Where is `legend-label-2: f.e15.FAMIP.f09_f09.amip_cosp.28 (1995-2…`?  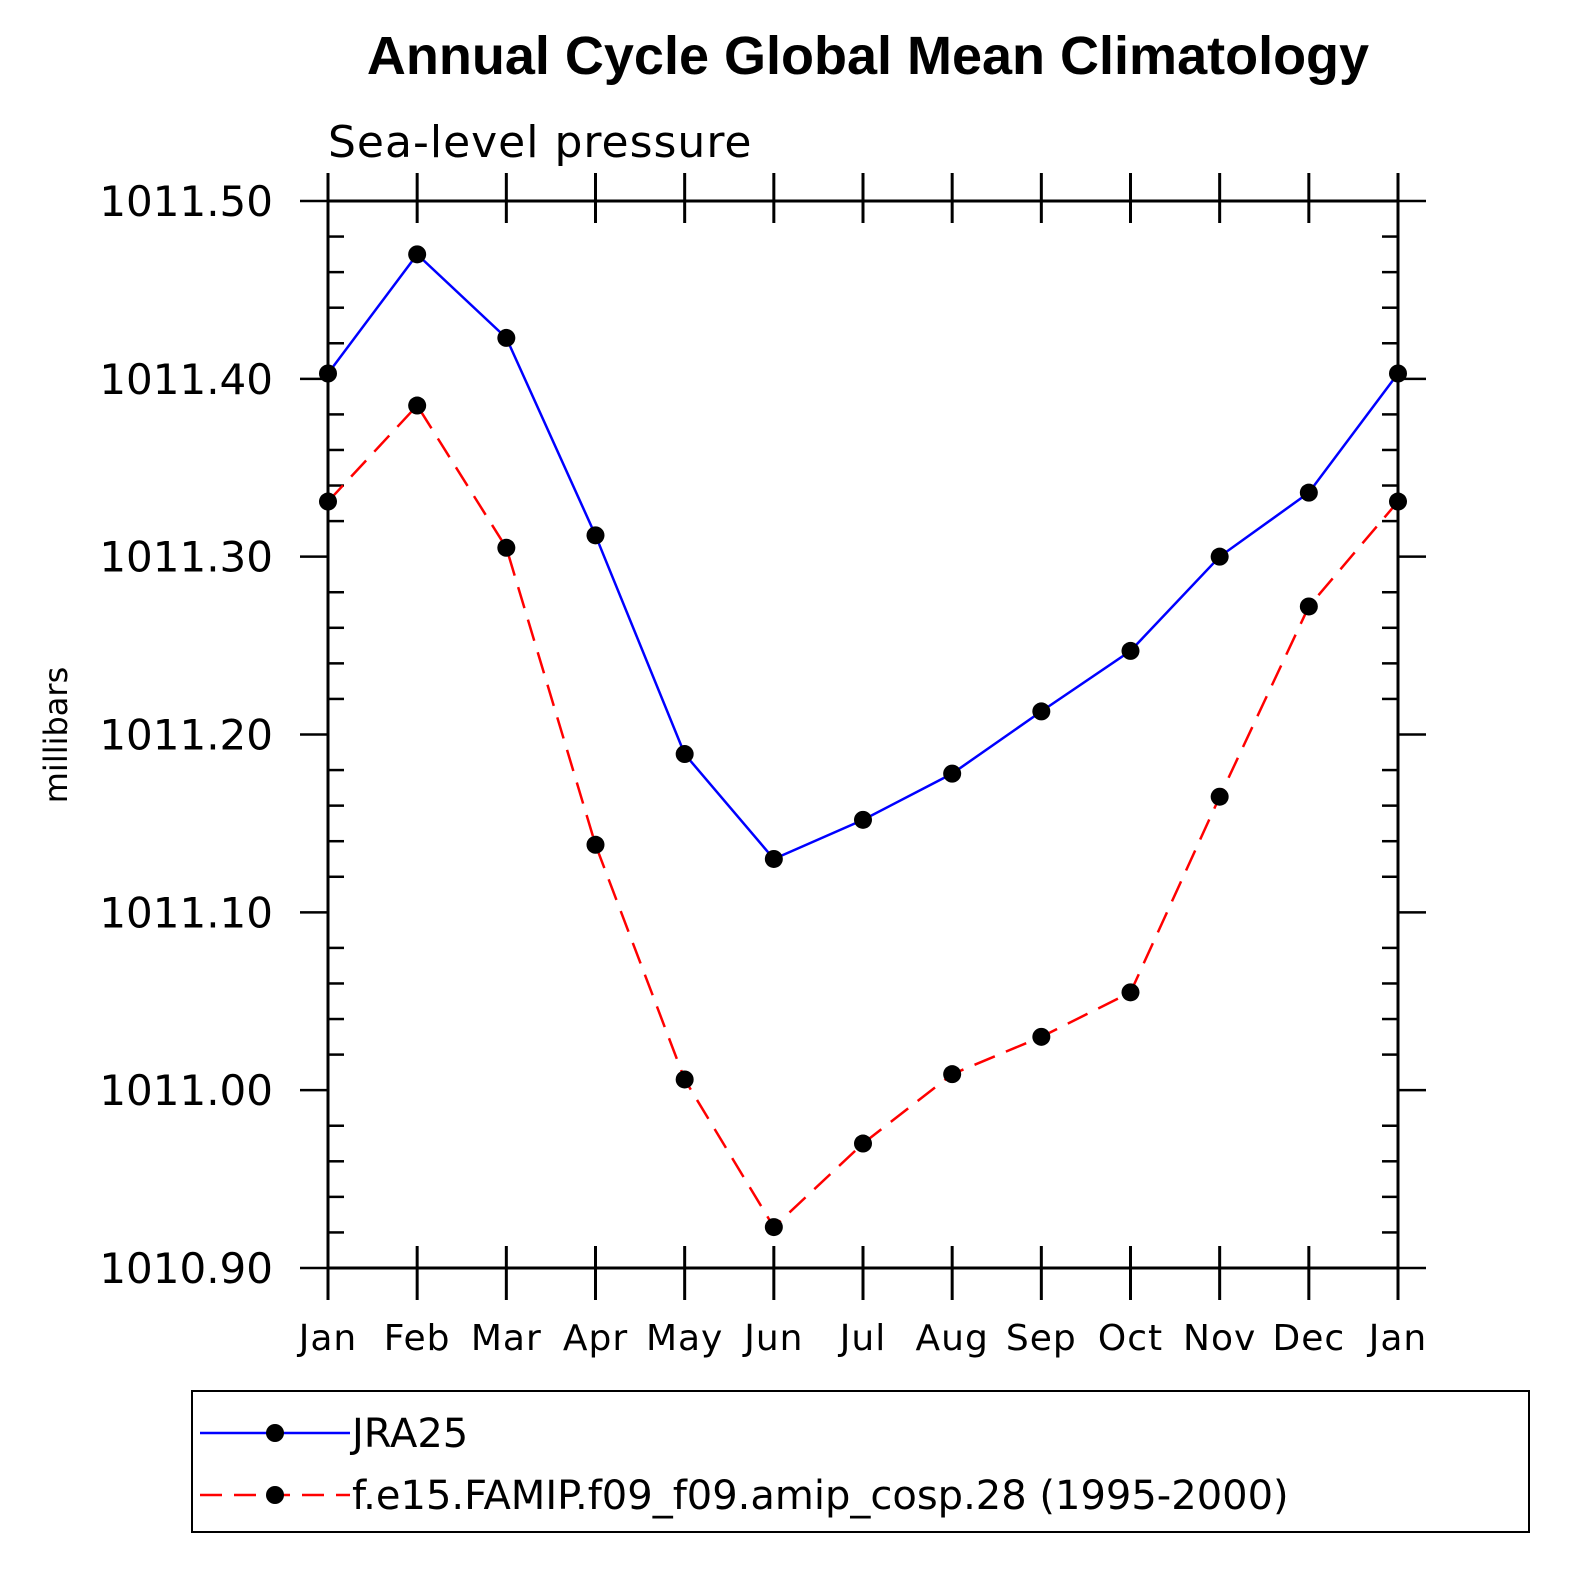 legend-label-2: f.e15.FAMIP.f09_f09.amip_cosp.28 (1995-2… is located at coordinates (820, 1496).